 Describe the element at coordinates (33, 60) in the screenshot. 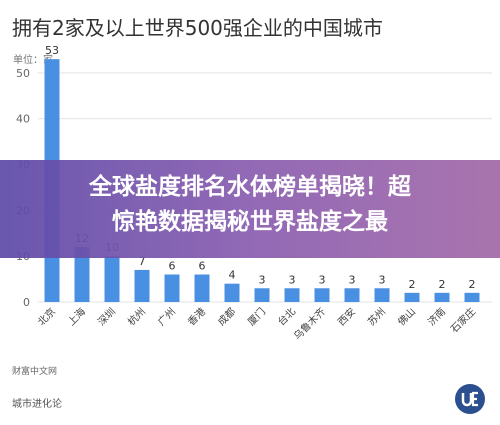

I see `unit-label: 单位：家` at that location.